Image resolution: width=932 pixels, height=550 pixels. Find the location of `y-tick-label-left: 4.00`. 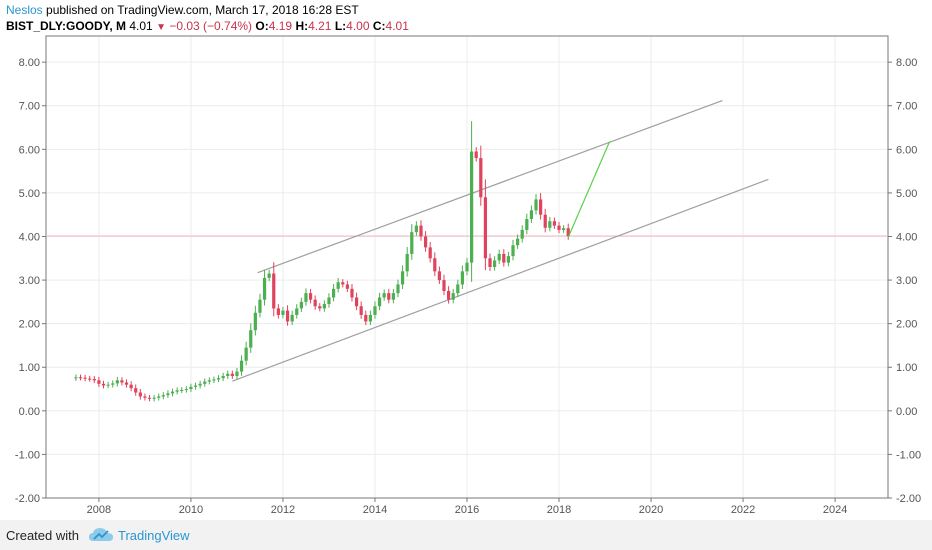

y-tick-label-left: 4.00 is located at coordinates (29, 237).